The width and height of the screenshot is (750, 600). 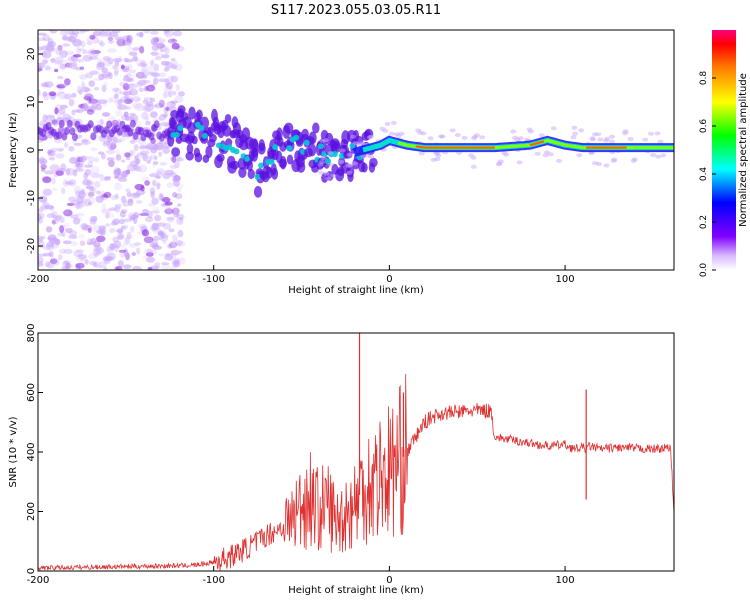 What do you see at coordinates (356, 10) in the screenshot?
I see `chart-title: S117.2023.055.03.05.R11` at bounding box center [356, 10].